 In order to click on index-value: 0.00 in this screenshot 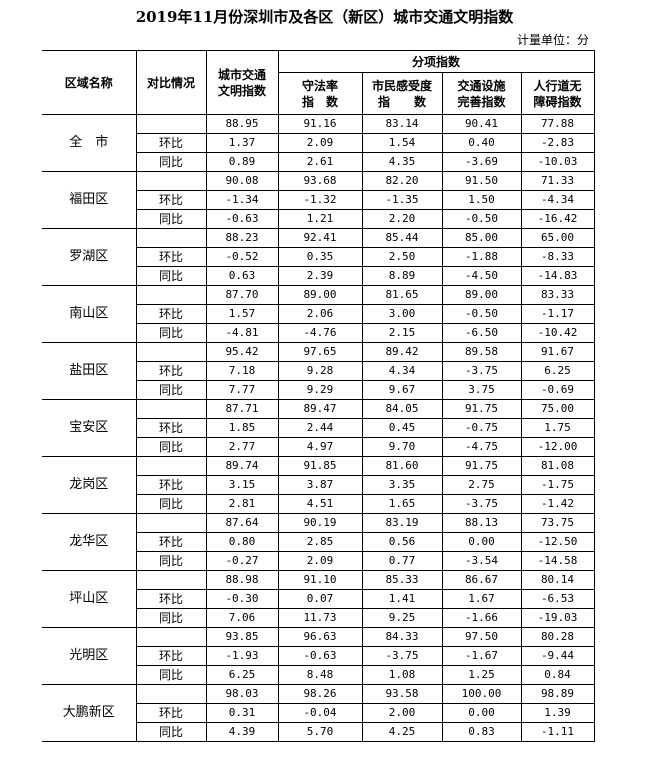, I will do `click(481, 713)`.